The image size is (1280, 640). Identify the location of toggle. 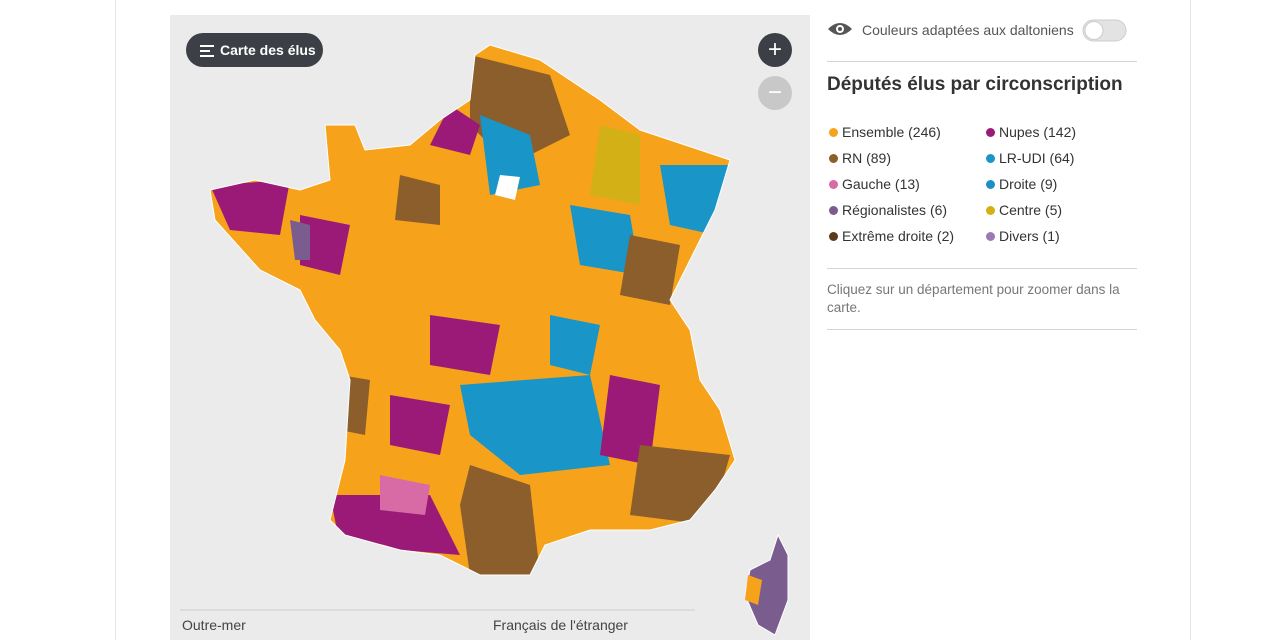
(1105, 31).